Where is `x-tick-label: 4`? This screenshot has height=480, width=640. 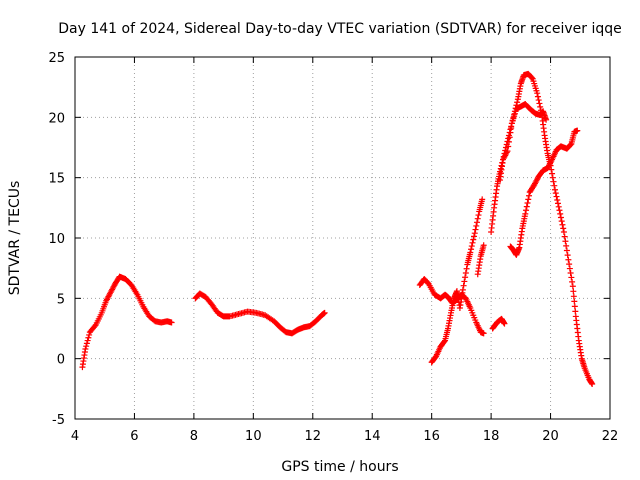 x-tick-label: 4 is located at coordinates (75, 436).